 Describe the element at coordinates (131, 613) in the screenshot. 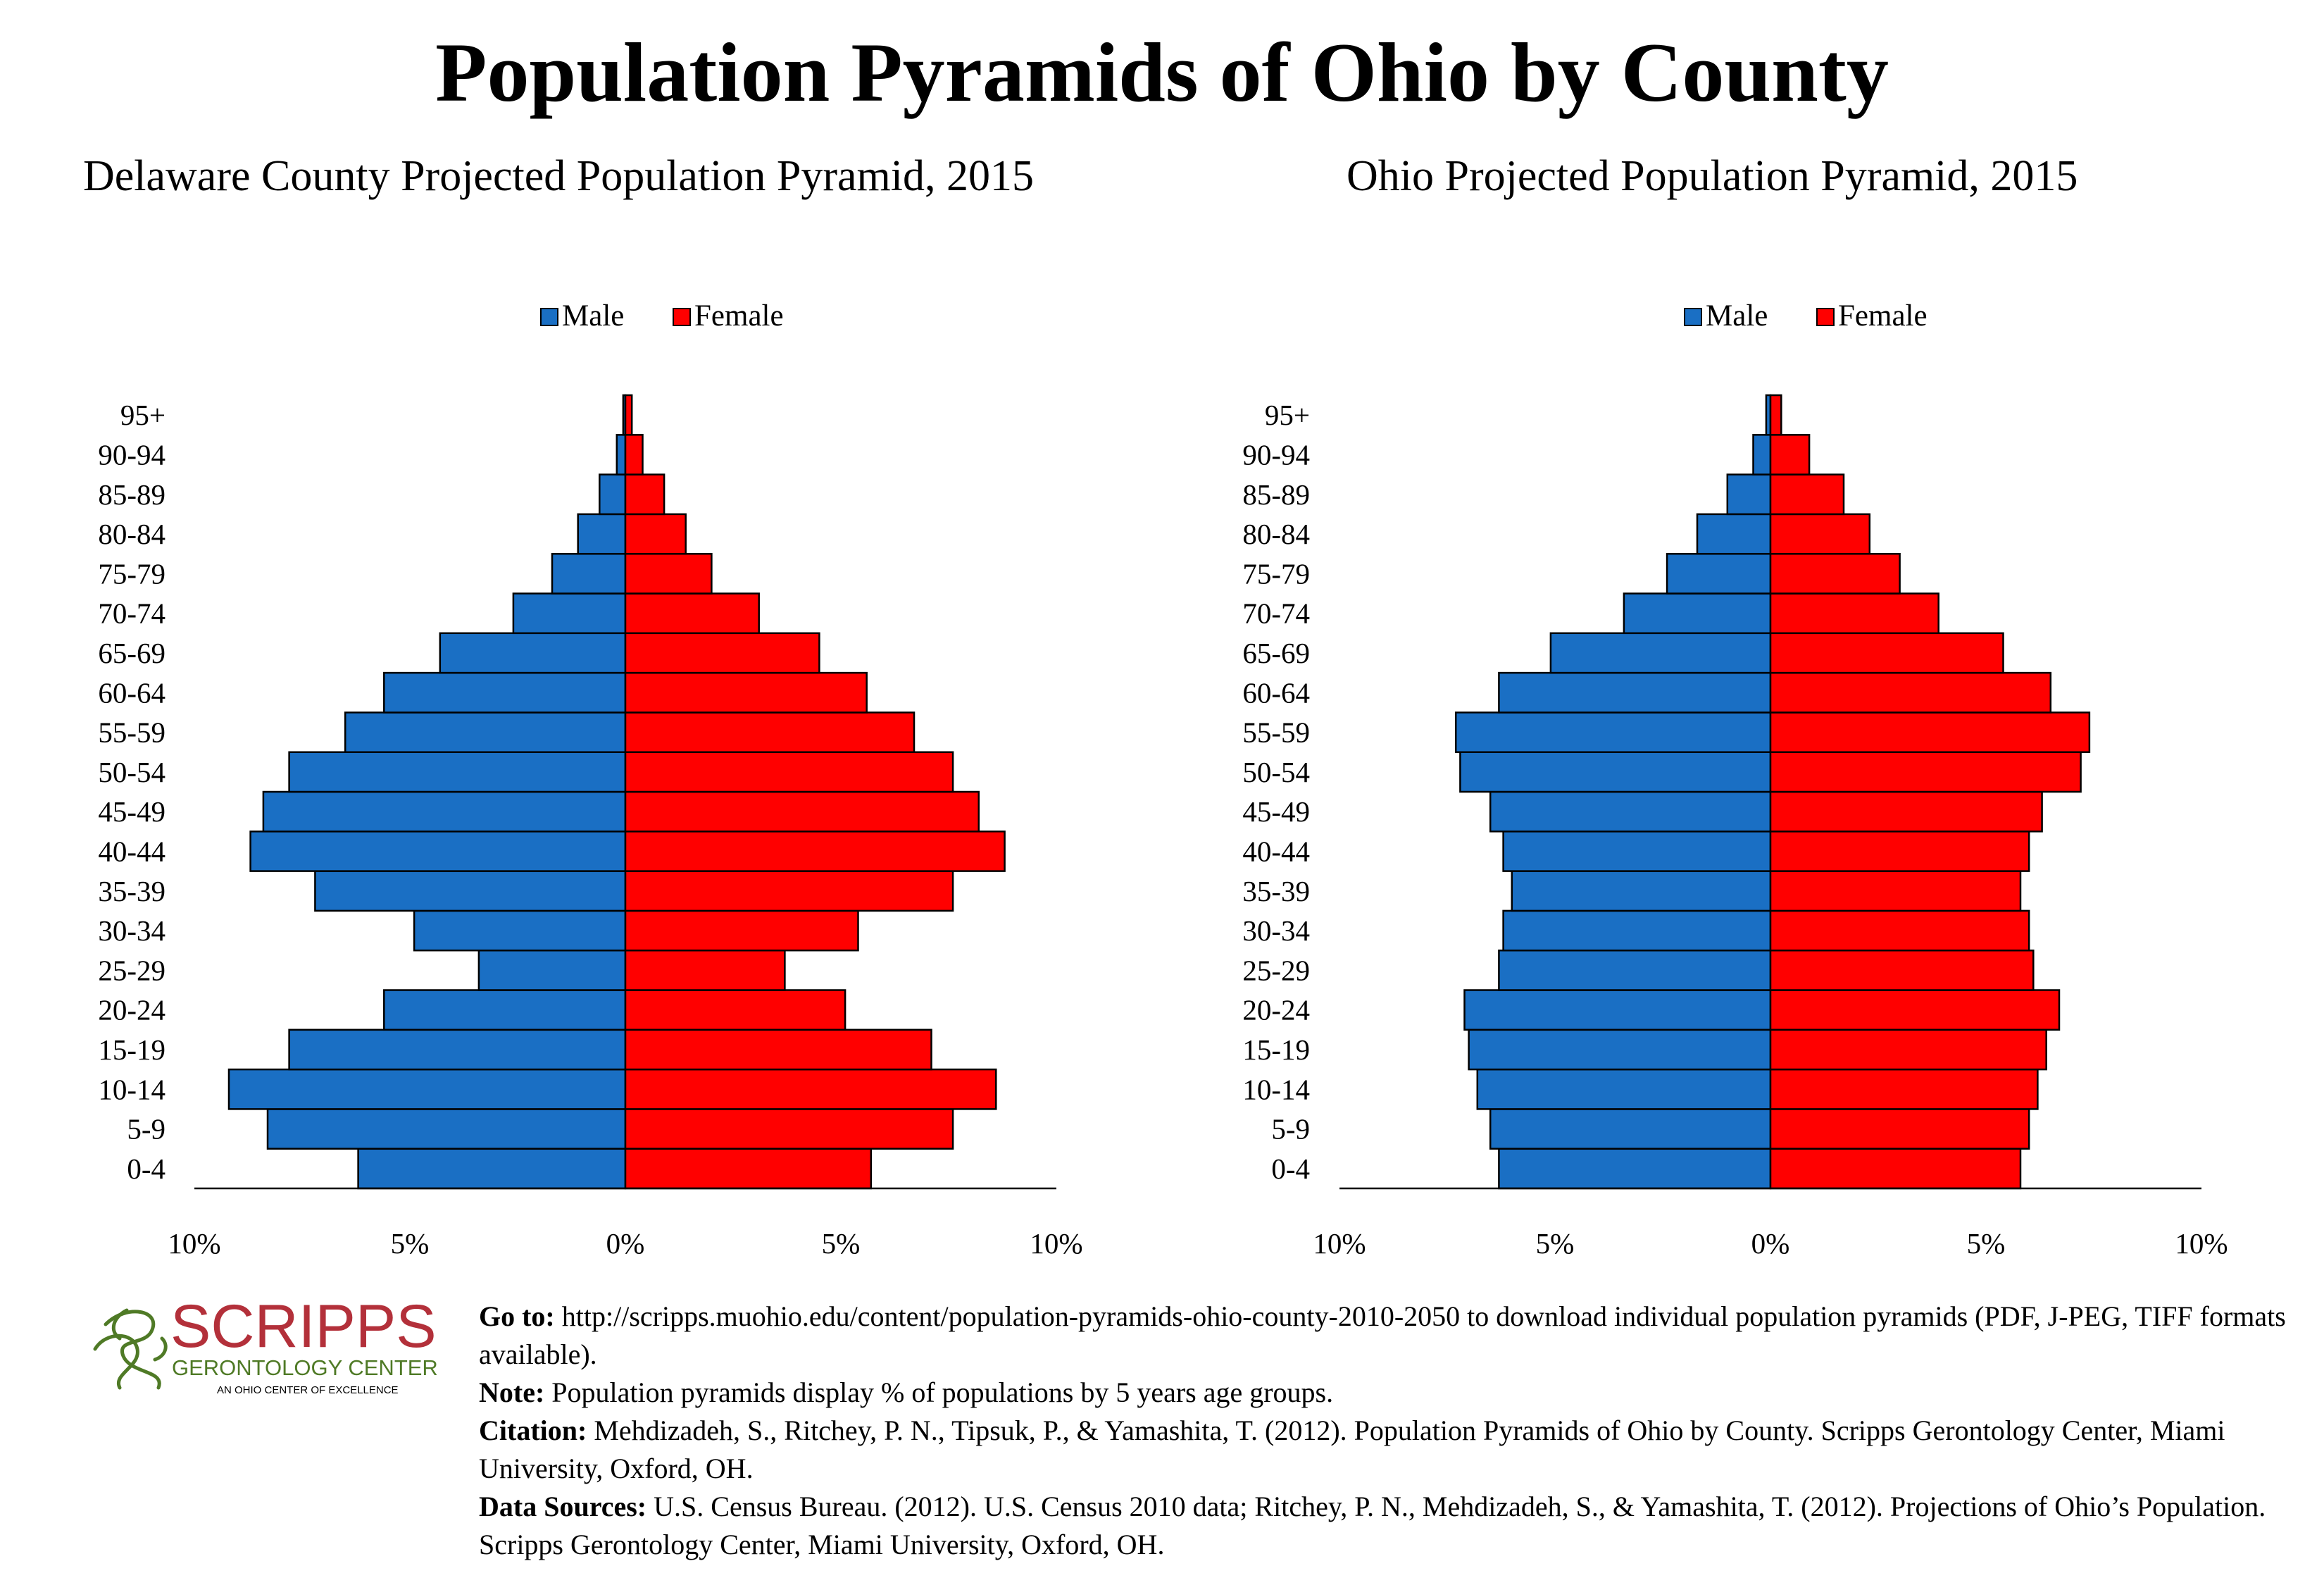

I see `age-group-label: 70-74` at that location.